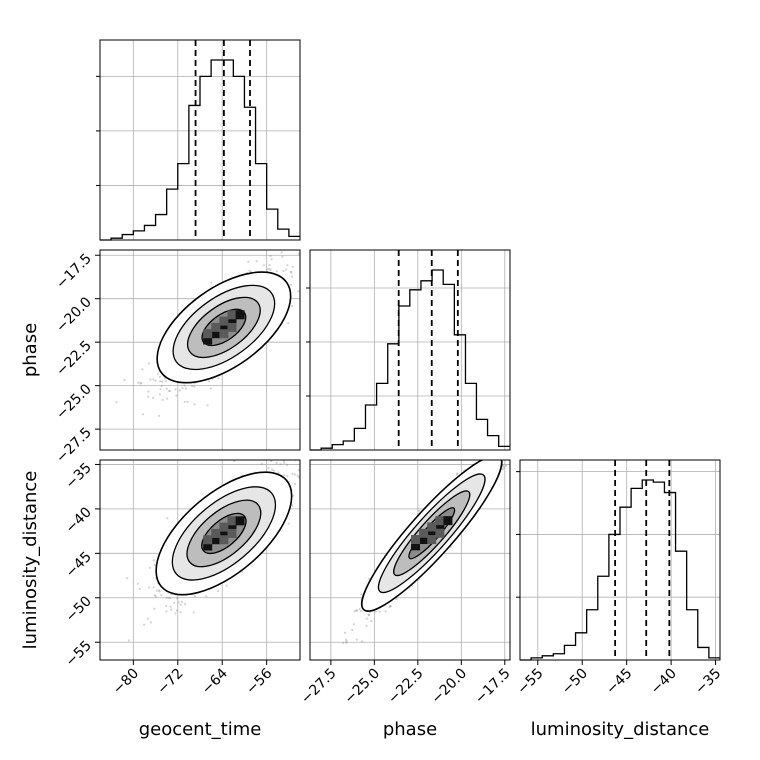 This screenshot has width=760, height=760. I want to click on ytick-label-phase-1: −25.0, so click(74, 402).